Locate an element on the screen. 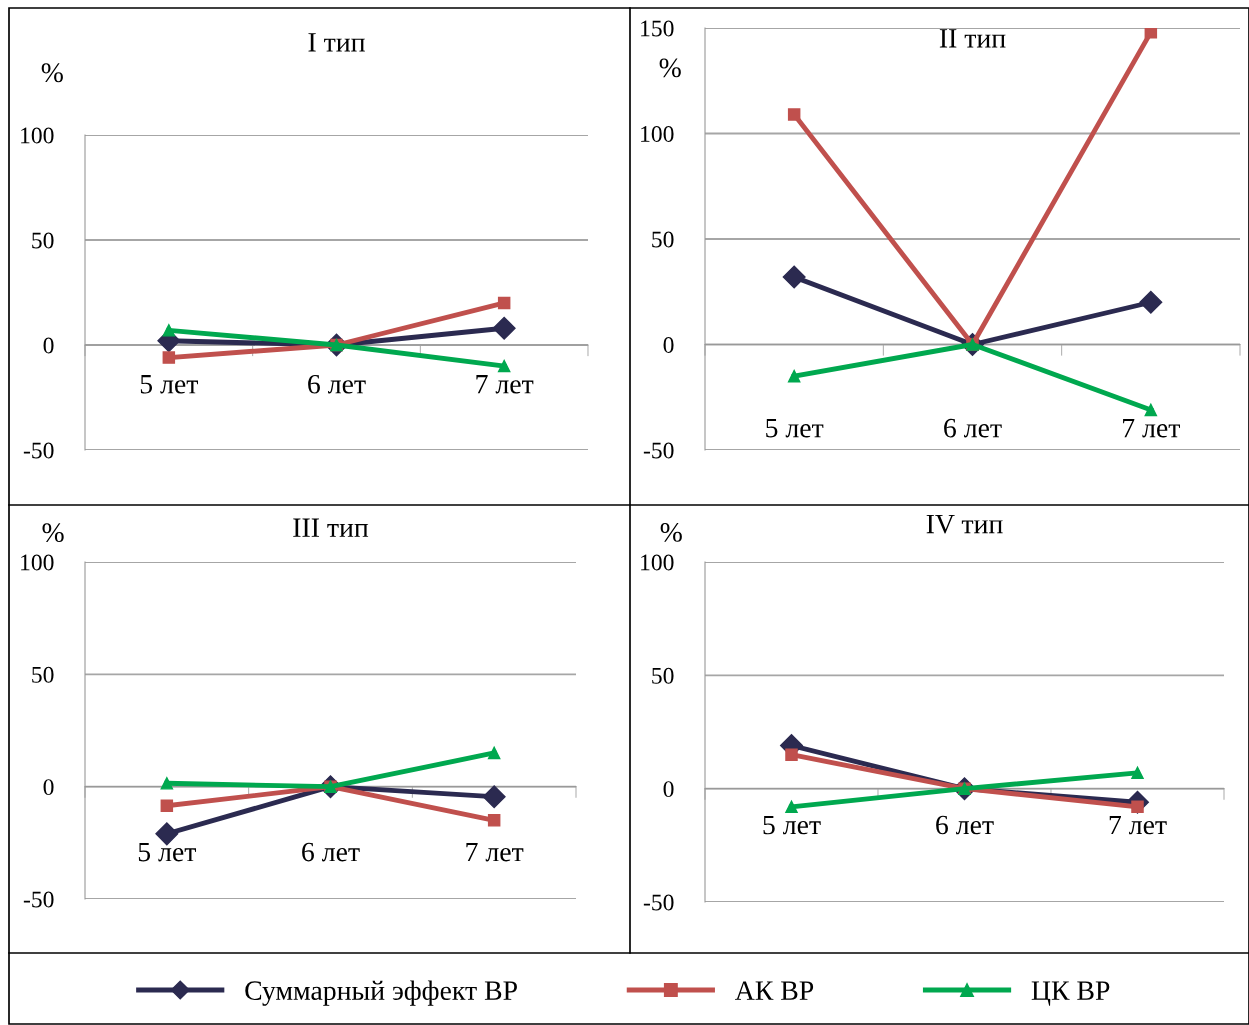 This screenshot has height=1025, width=1249. chart-title: III тип is located at coordinates (331, 527).